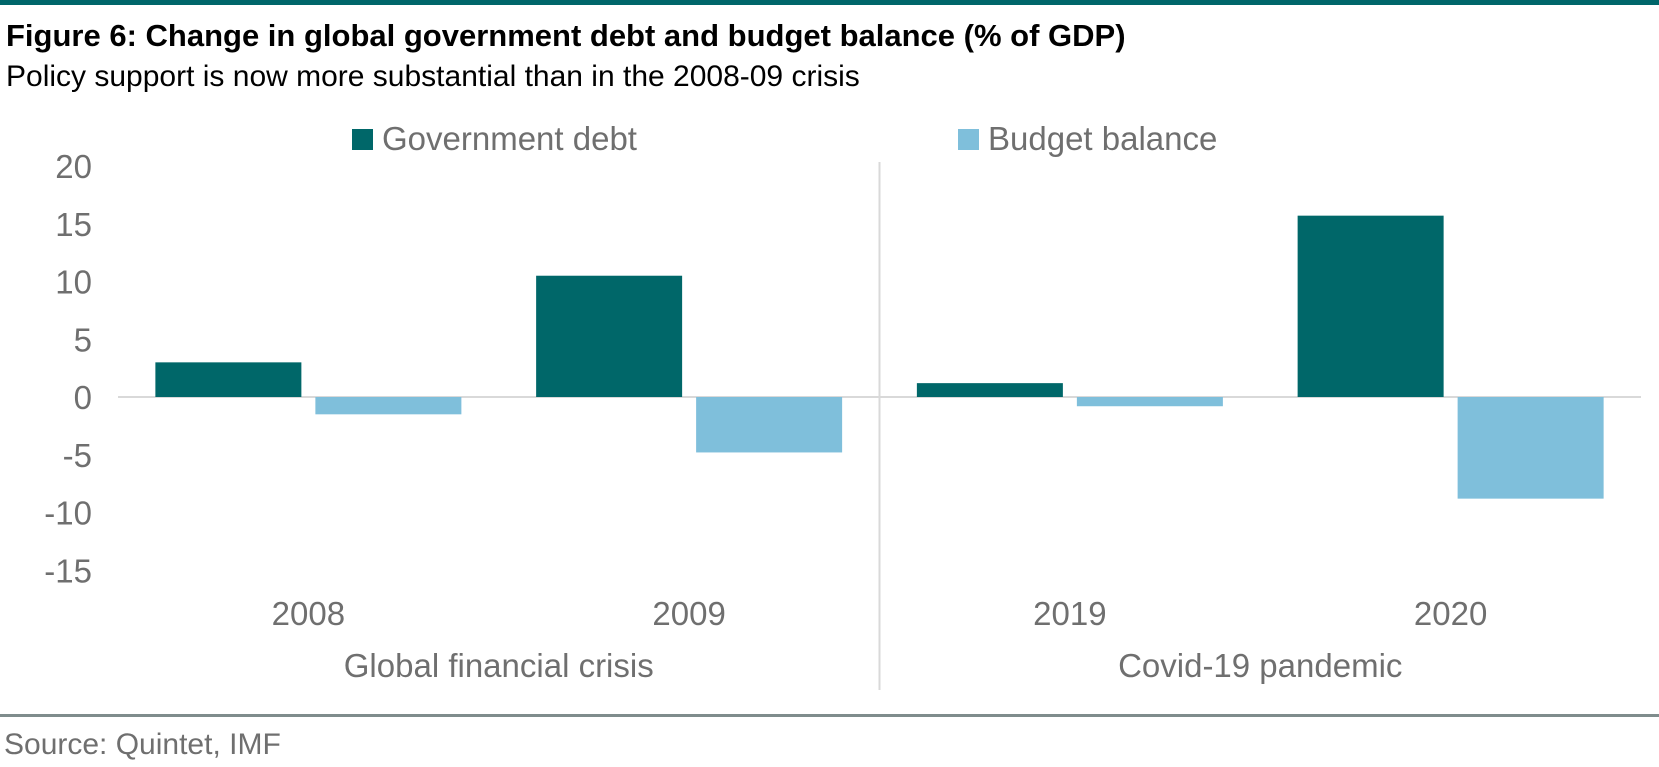 The height and width of the screenshot is (767, 1659). Describe the element at coordinates (609, 336) in the screenshot. I see `bar-government-debt-2009` at that location.